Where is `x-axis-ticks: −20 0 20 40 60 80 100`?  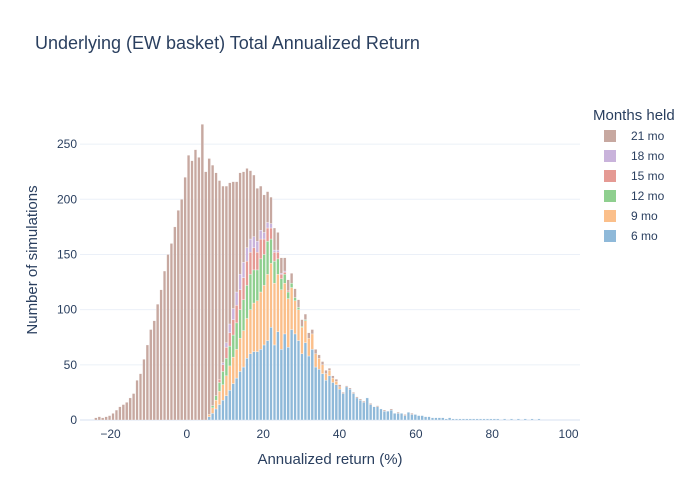
x-axis-ticks: −20 0 20 40 60 80 100 is located at coordinates (339, 434).